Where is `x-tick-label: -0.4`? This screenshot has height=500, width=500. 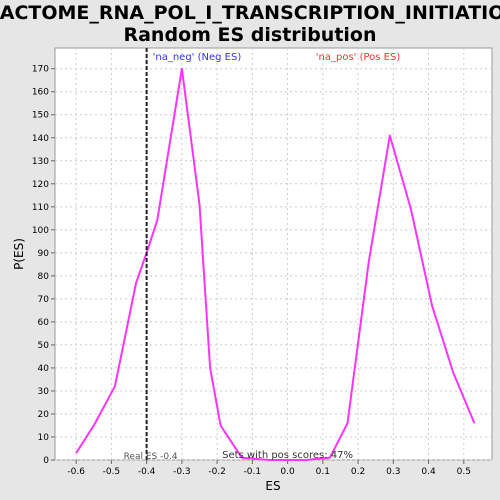 x-tick-label: -0.4 is located at coordinates (147, 472).